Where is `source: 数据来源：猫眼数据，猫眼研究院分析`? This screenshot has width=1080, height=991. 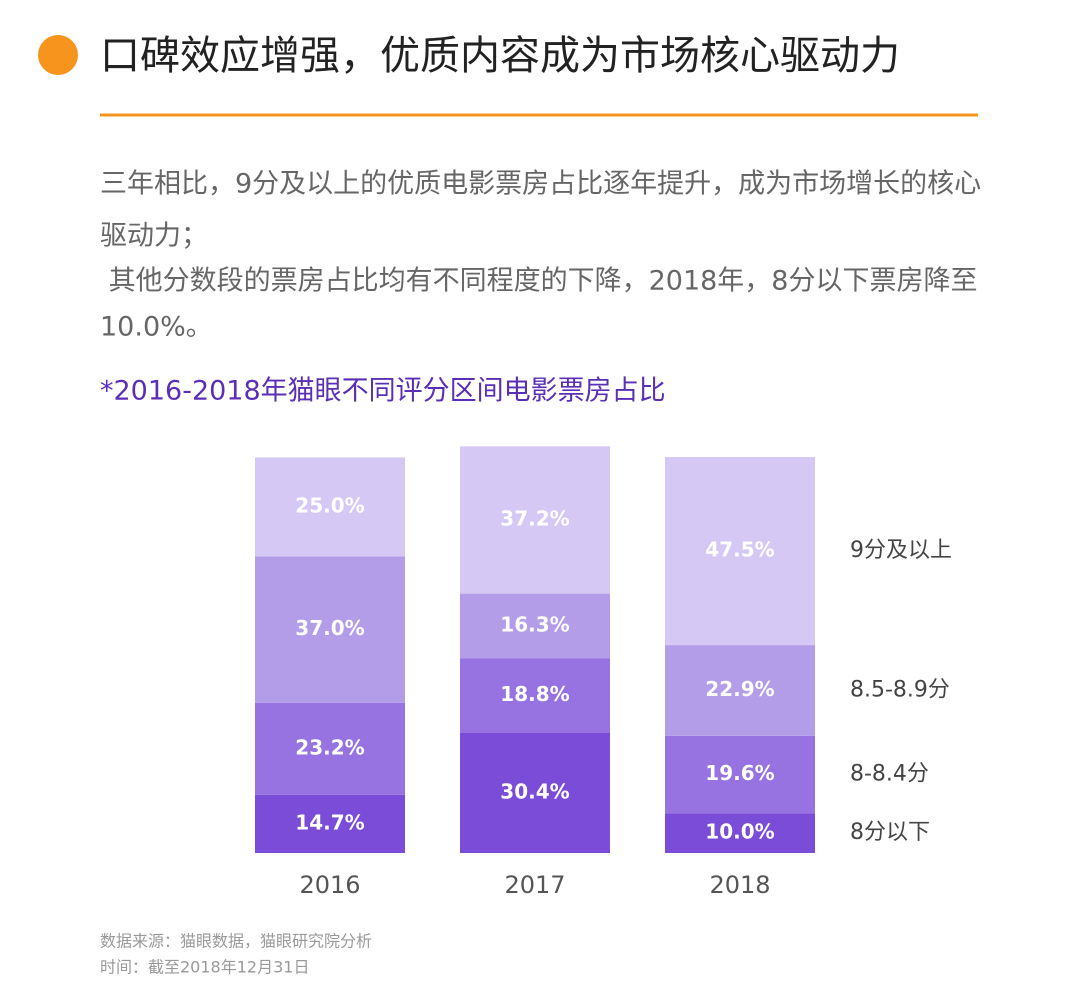
source: 数据来源：猫眼数据，猫眼研究院分析 is located at coordinates (236, 941).